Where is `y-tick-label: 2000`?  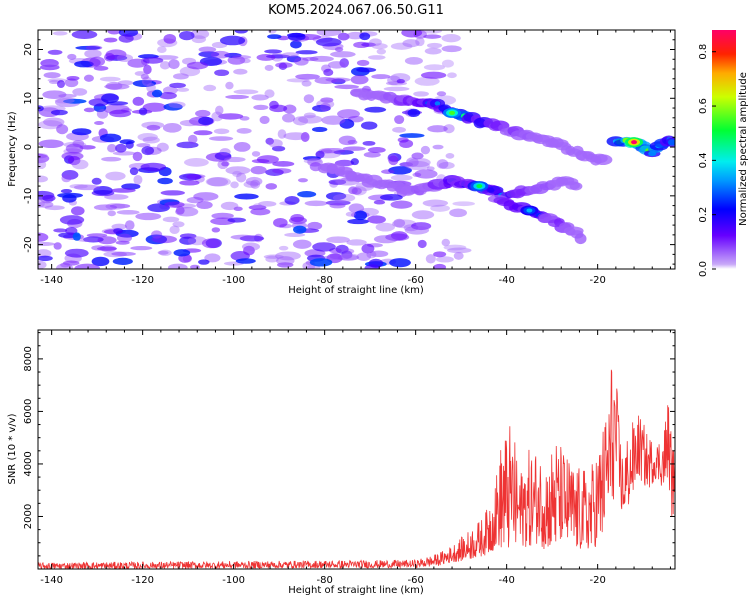 y-tick-label: 2000 is located at coordinates (28, 516).